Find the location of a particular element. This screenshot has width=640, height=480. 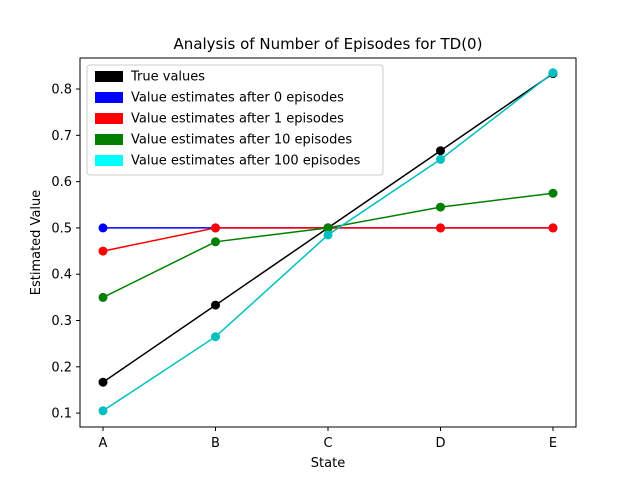

chart-title: Analysis of Number of Episodes for TD(0) is located at coordinates (328, 44).